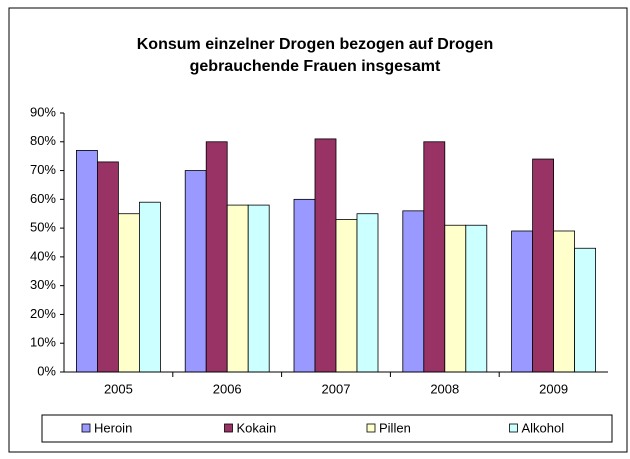 Image resolution: width=630 pixels, height=459 pixels. What do you see at coordinates (444, 388) in the screenshot?
I see `x-tick-label: 2008` at bounding box center [444, 388].